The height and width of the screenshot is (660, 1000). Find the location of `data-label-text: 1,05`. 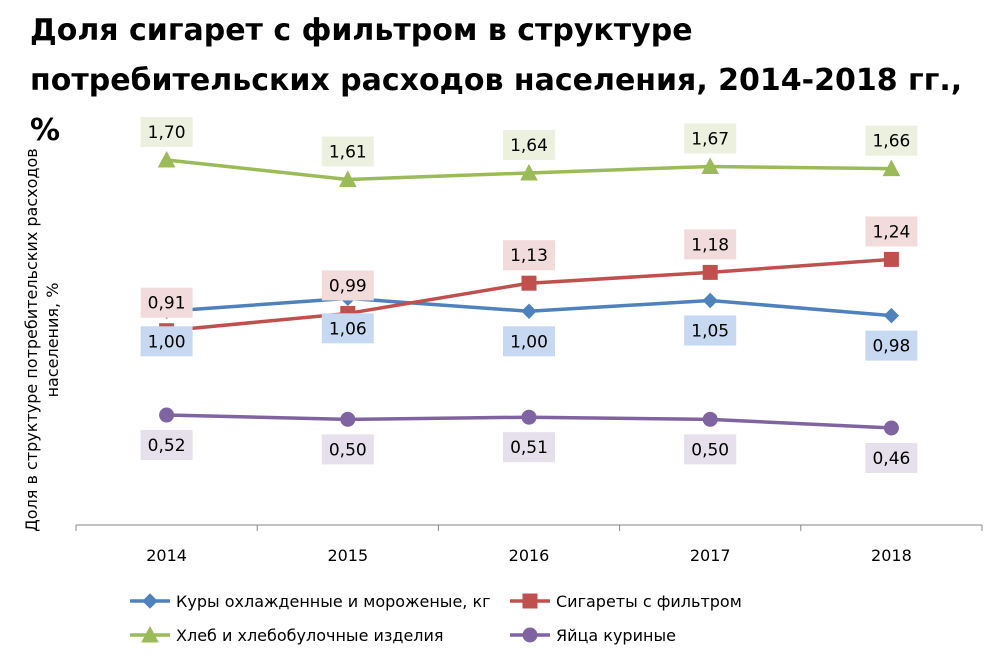

data-label-text: 1,05 is located at coordinates (710, 331).